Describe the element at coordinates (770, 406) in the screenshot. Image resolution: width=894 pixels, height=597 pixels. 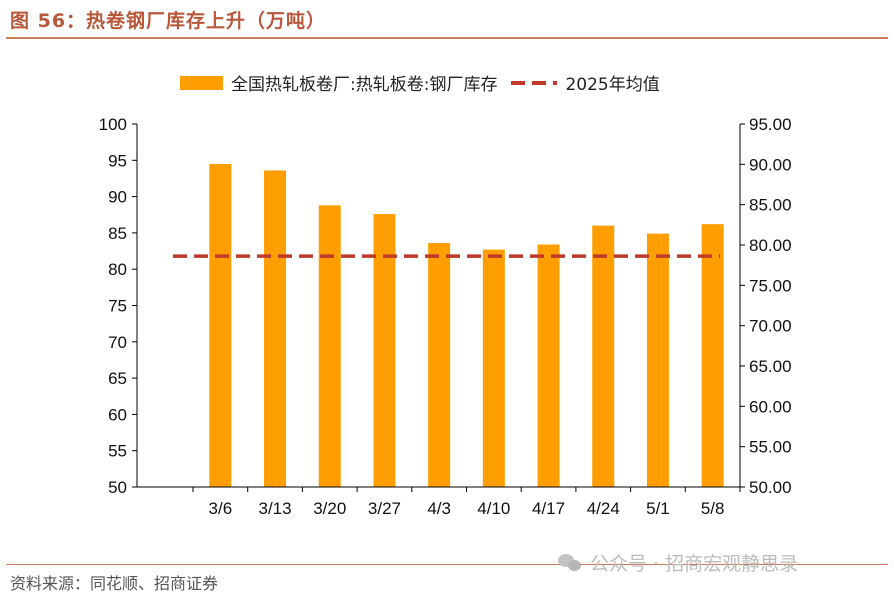
I see `y-right-tick-label: 60.00` at that location.